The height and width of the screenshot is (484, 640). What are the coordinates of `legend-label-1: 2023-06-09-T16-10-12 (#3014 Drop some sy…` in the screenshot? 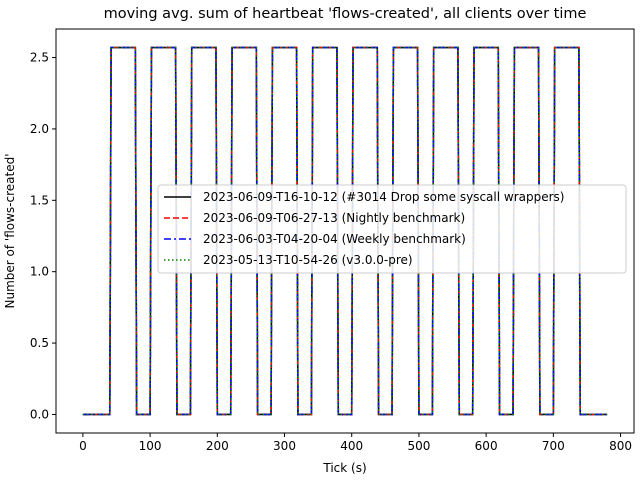 It's located at (383, 197).